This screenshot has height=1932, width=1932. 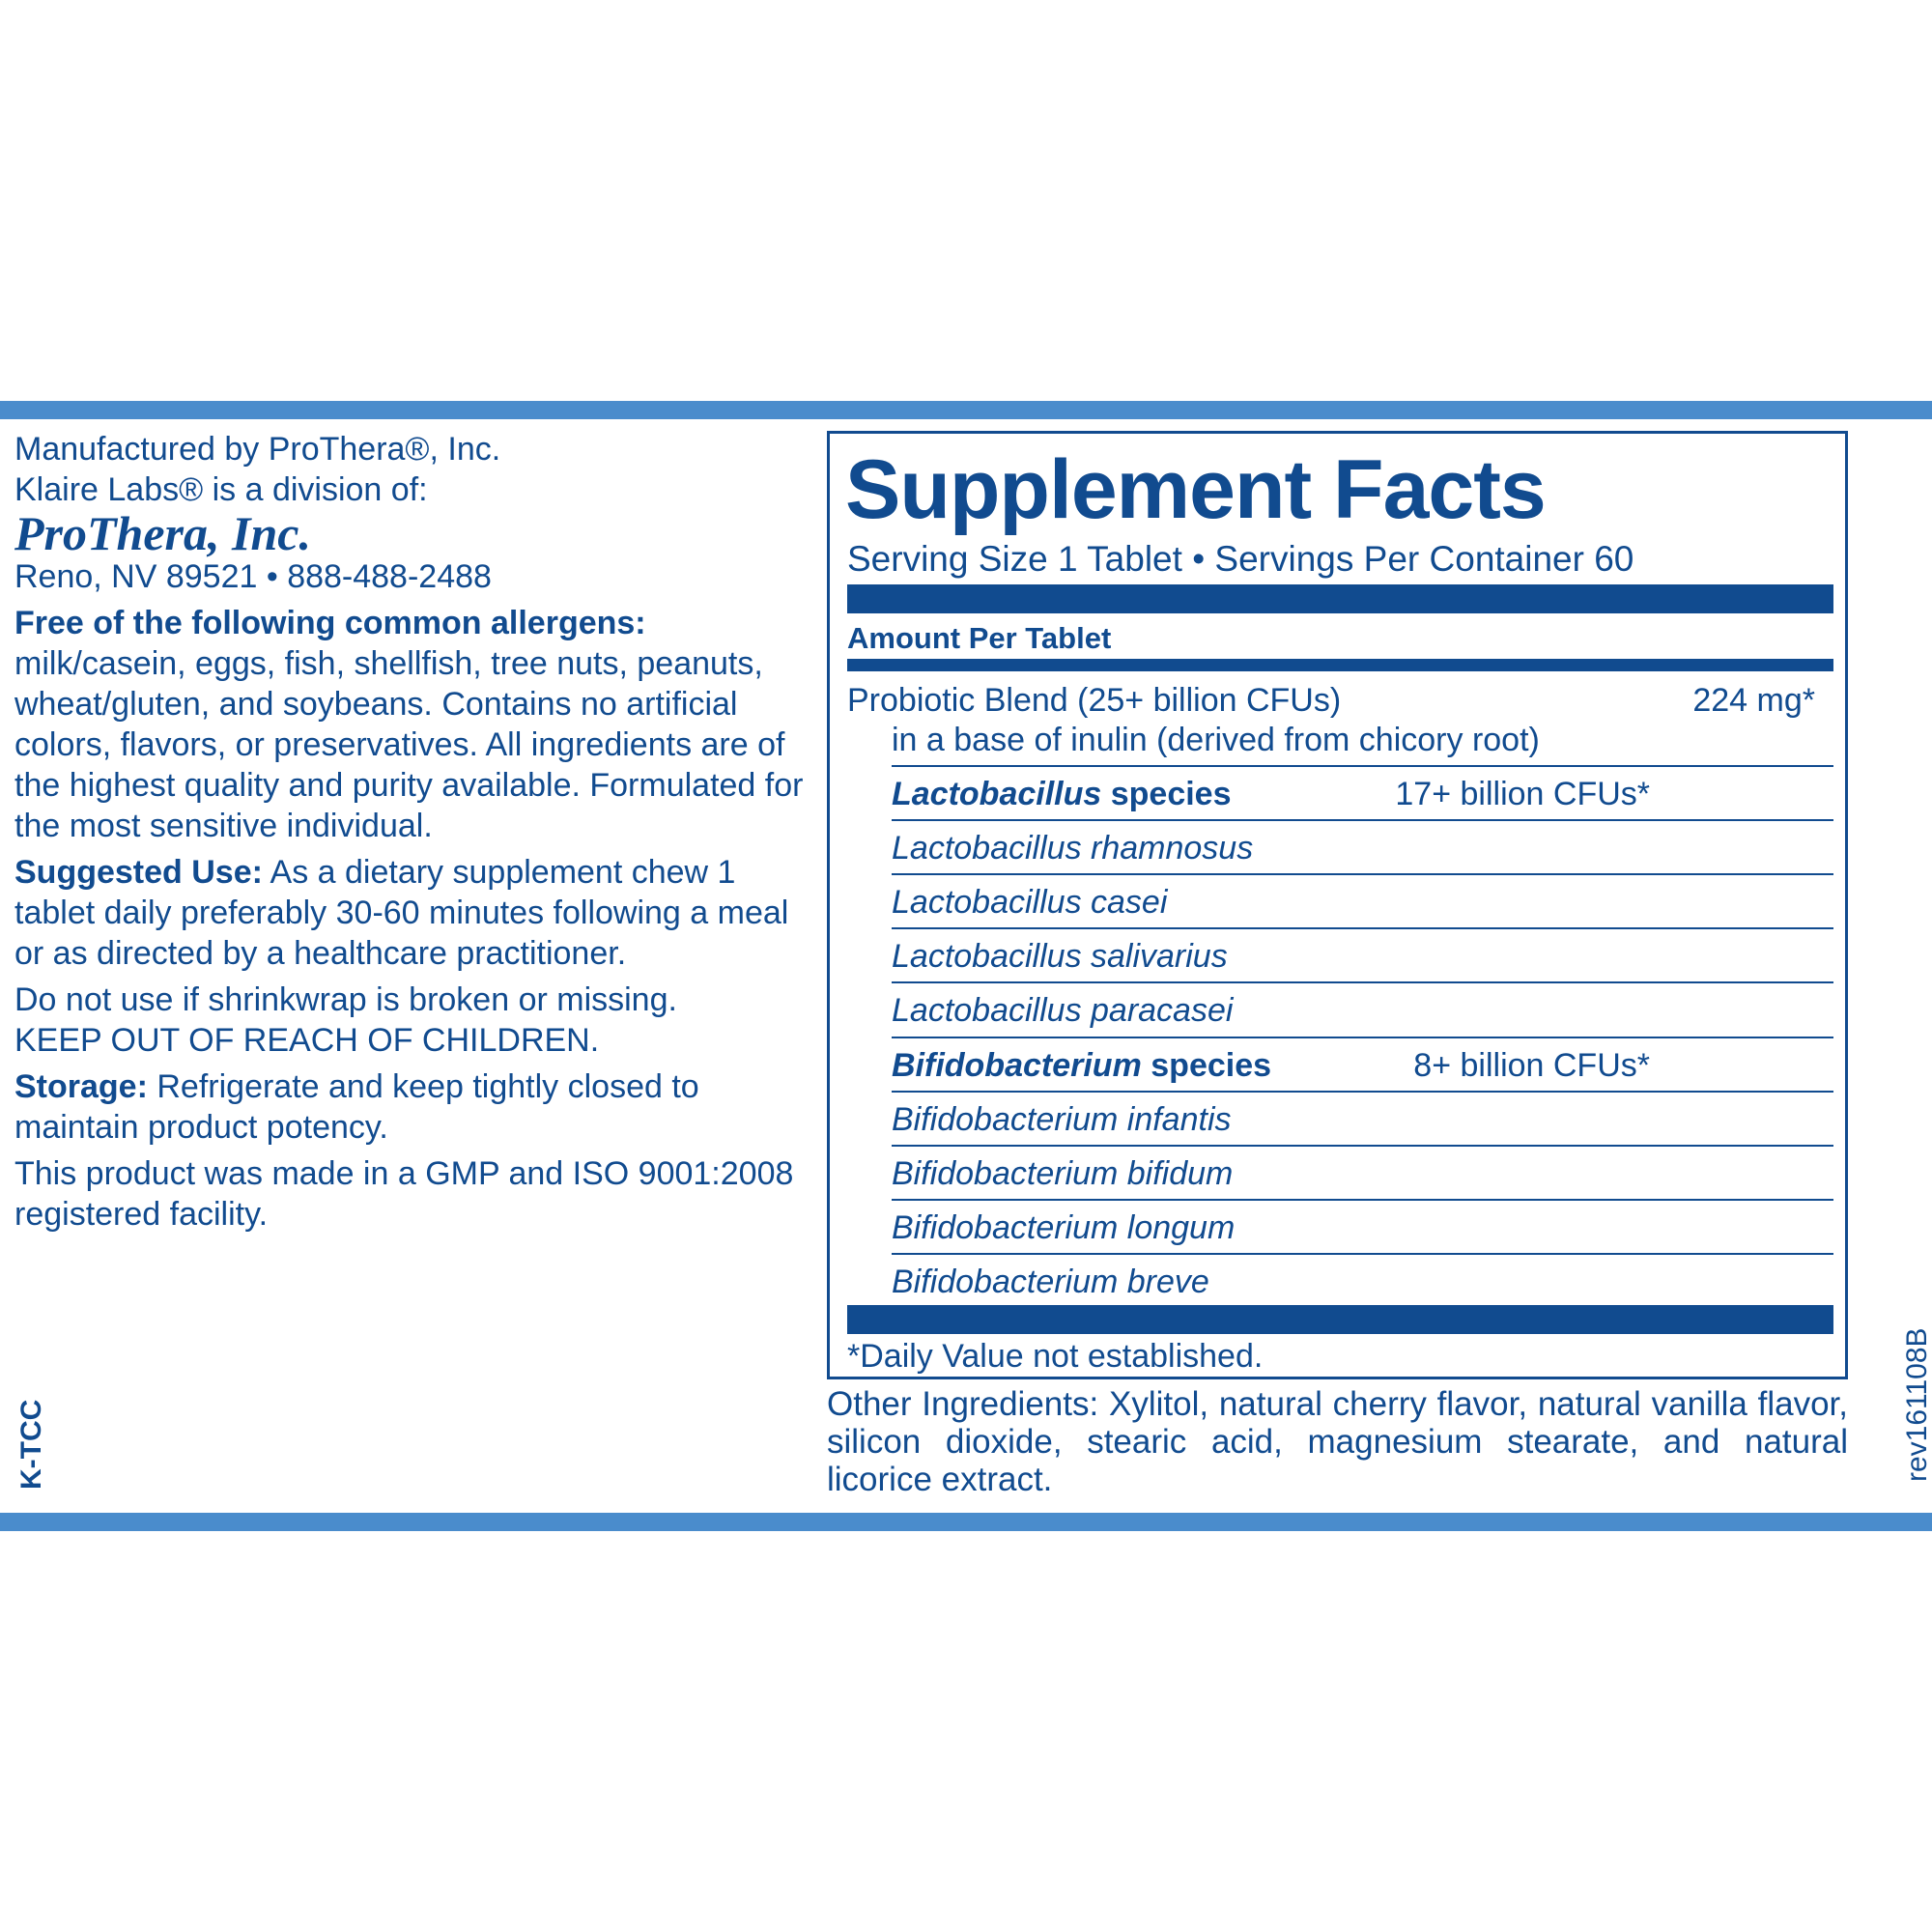 I want to click on medium-bar, so click(x=1340, y=665).